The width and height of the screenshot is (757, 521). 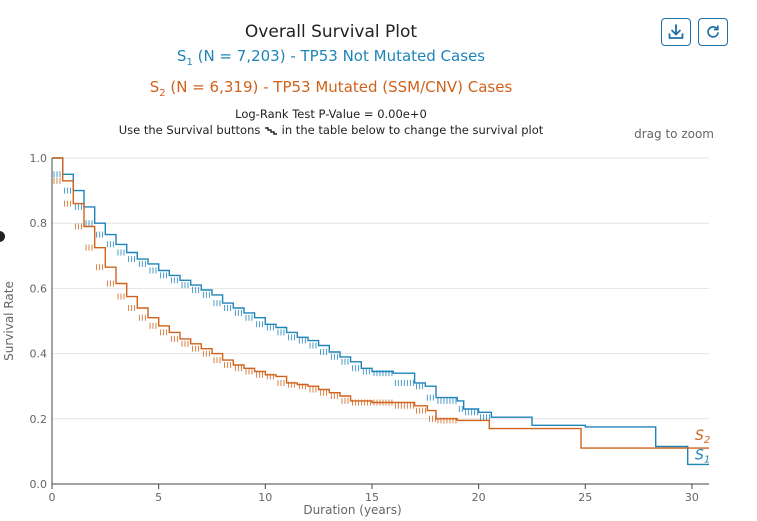 I want to click on legend-series-1-prefix: S, so click(x=181, y=56).